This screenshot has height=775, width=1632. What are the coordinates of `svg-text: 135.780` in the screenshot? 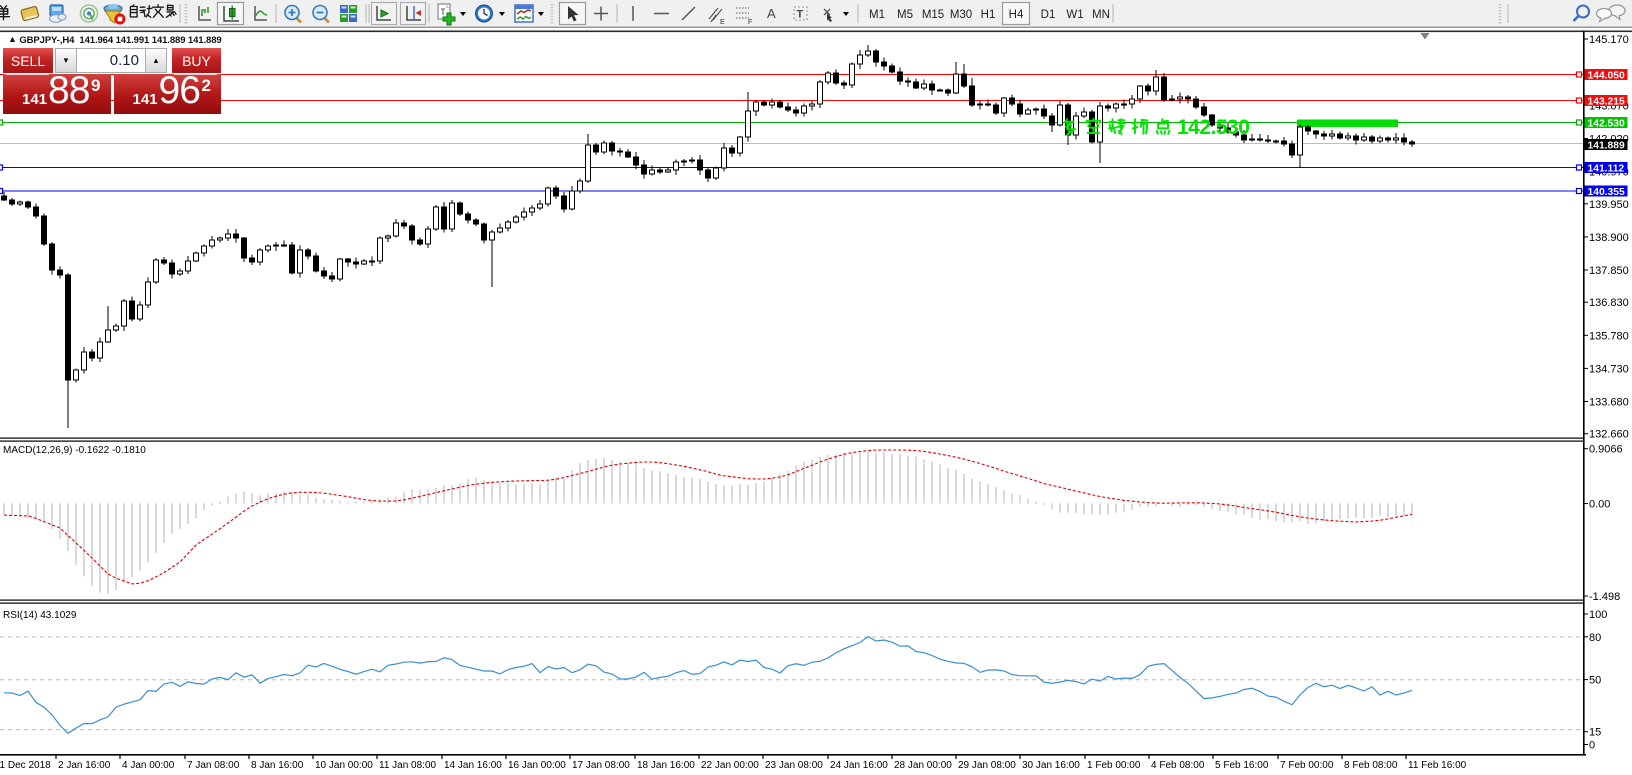 It's located at (1609, 336).